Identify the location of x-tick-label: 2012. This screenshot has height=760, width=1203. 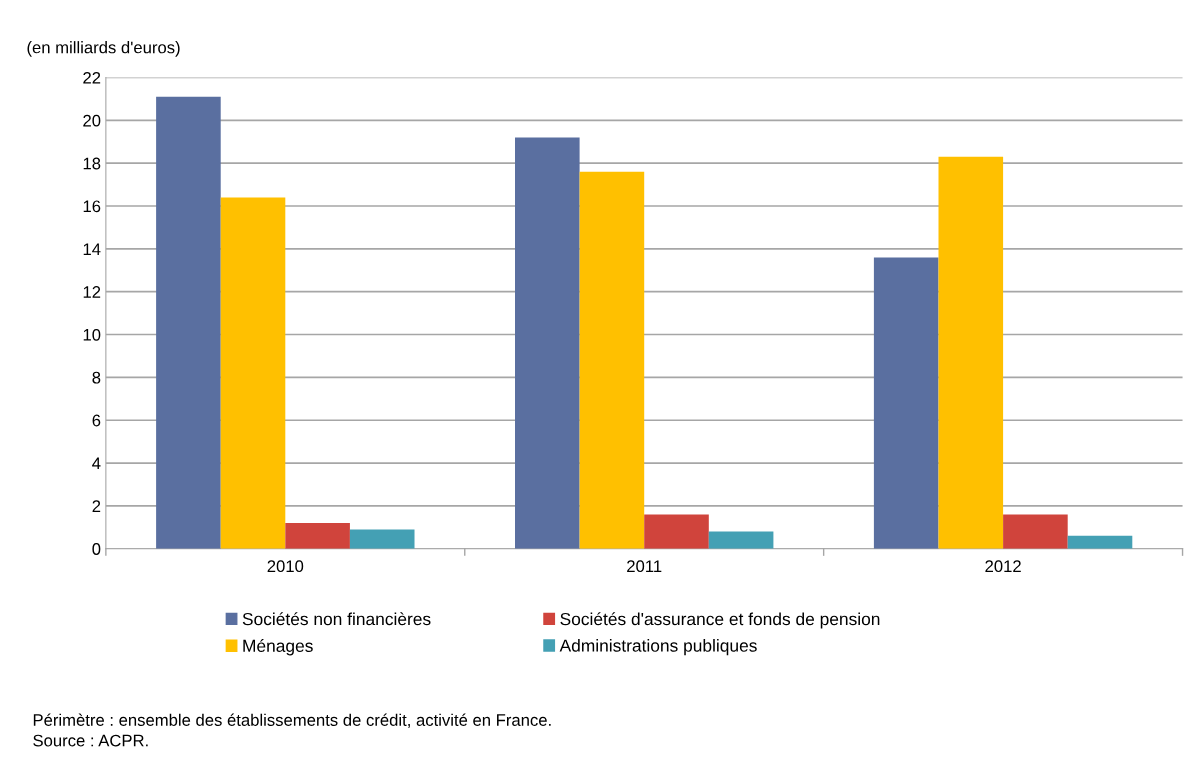
(1003, 566).